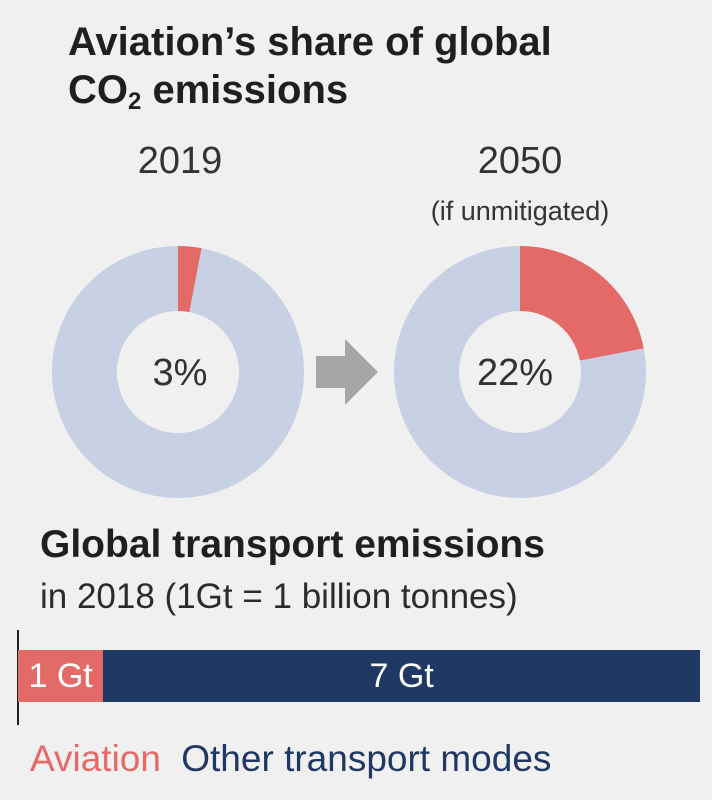 The image size is (712, 800). I want to click on bar-segment-other: 7 Gt, so click(401, 676).